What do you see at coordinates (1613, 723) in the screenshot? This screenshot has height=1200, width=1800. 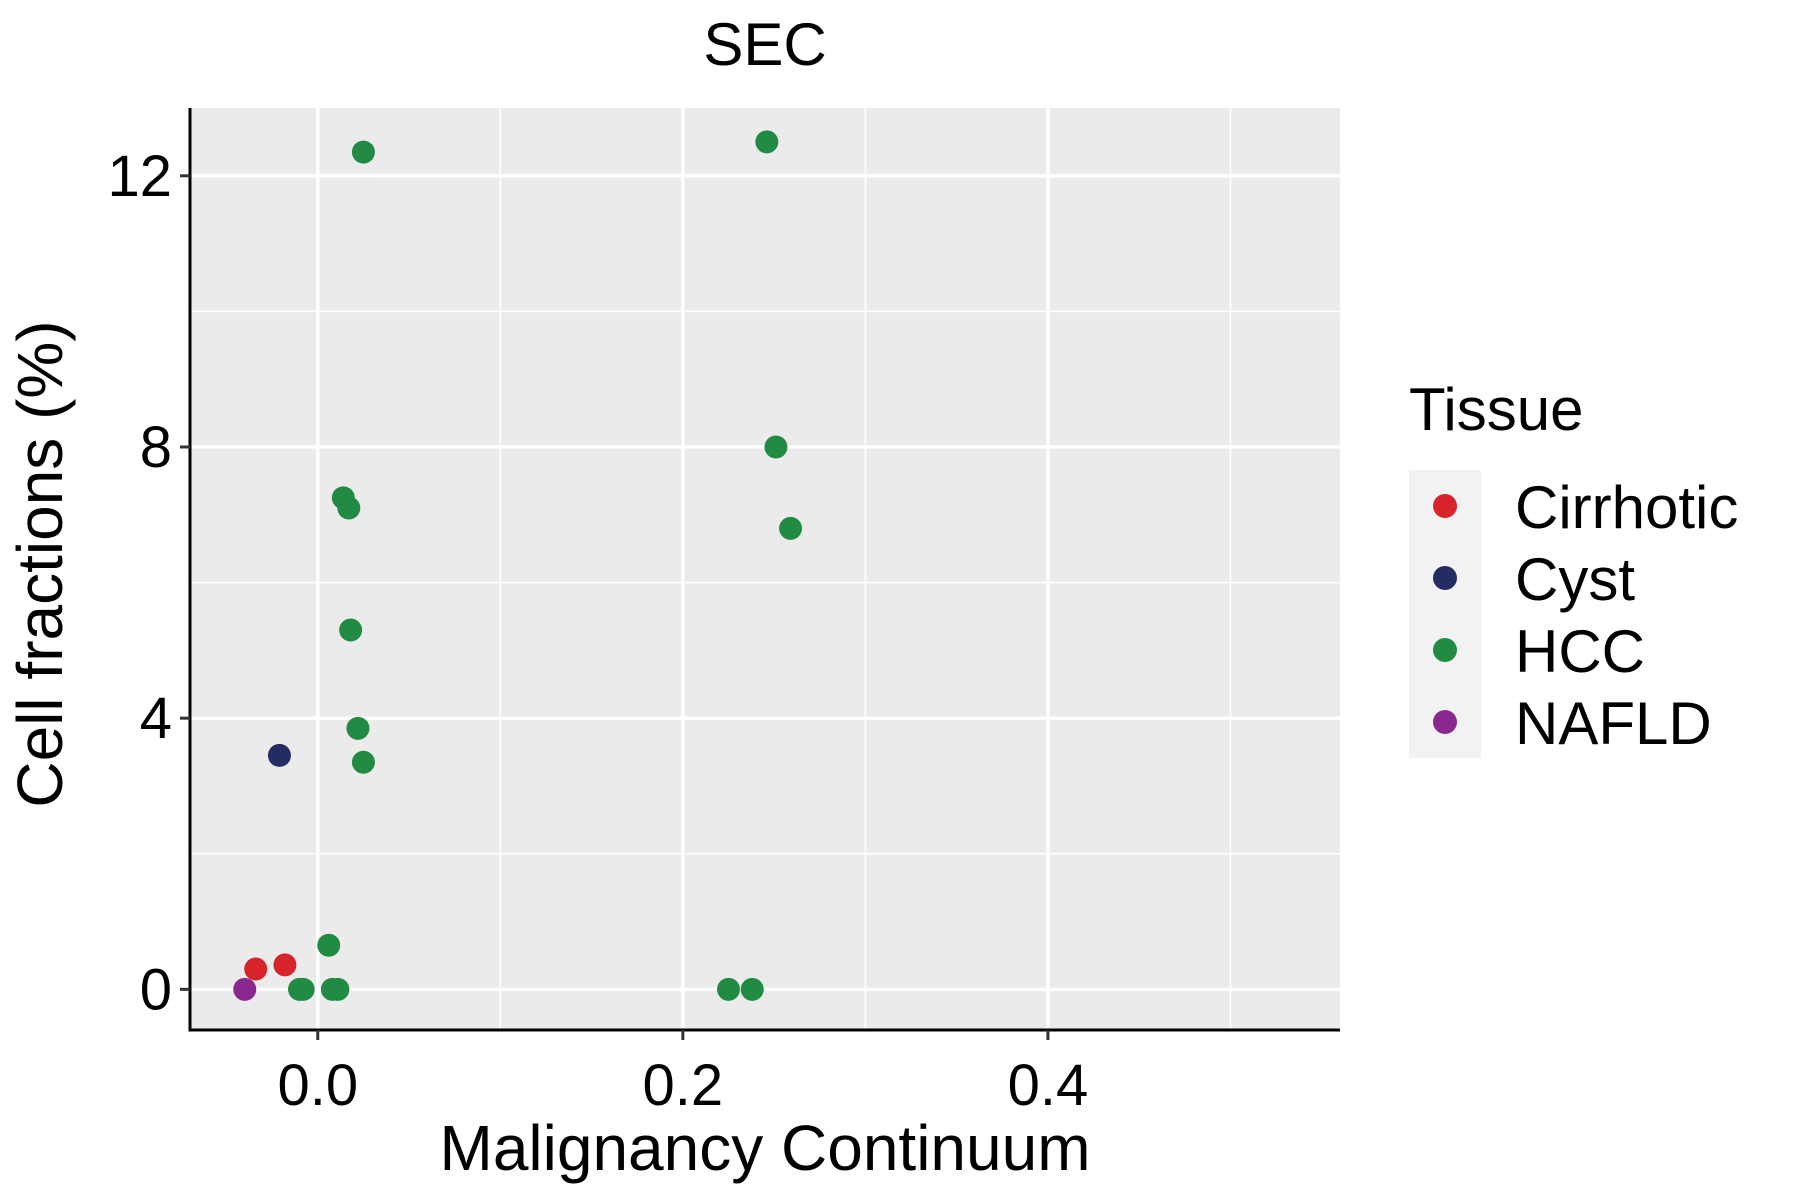 I see `legend-label-nafld: NAFLD` at bounding box center [1613, 723].